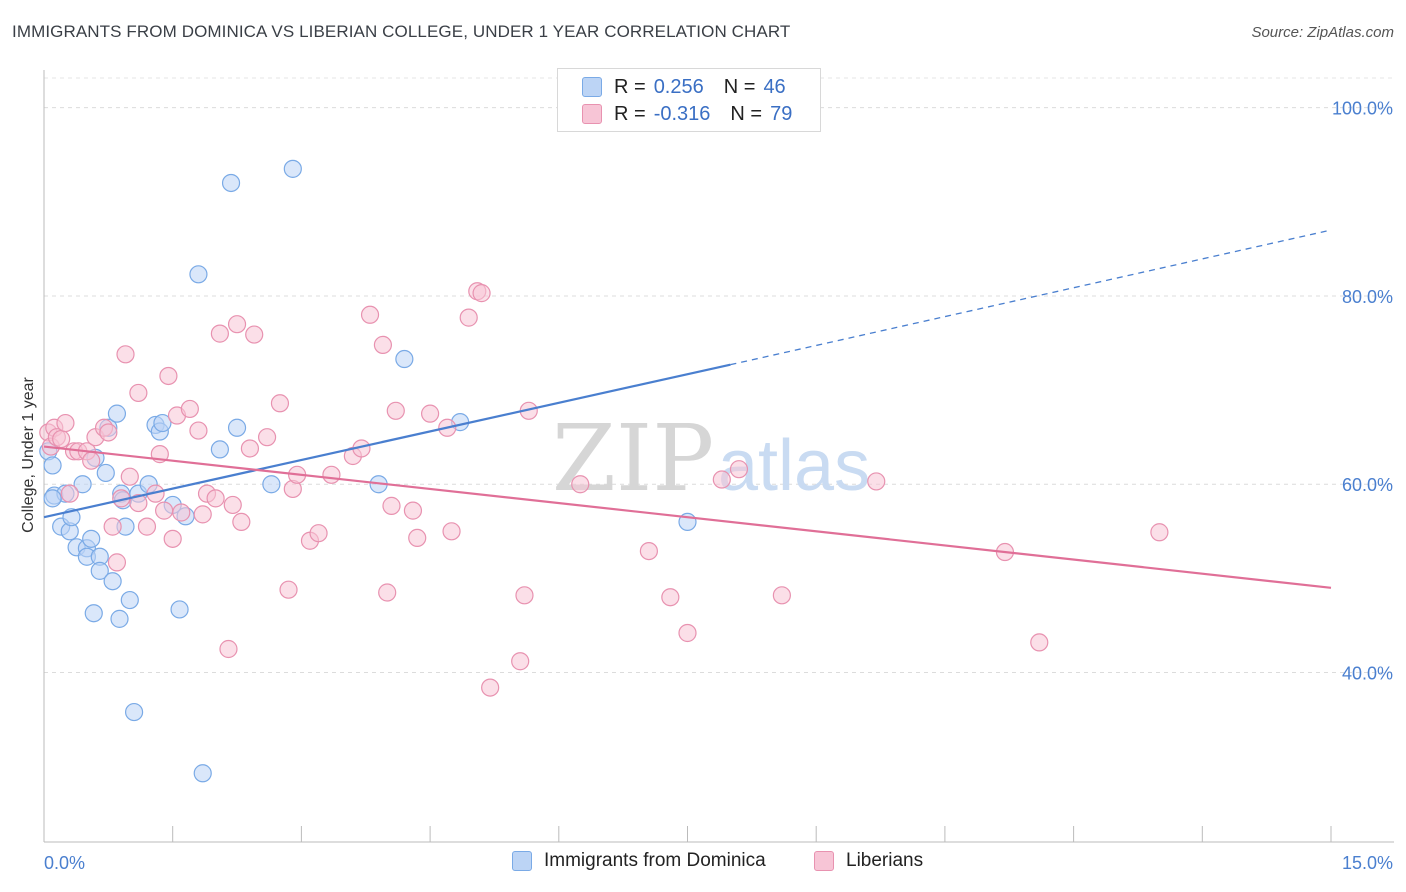  What do you see at coordinates (655, 860) in the screenshot?
I see `series-label-dominica: Immigrants from Dominica` at bounding box center [655, 860].